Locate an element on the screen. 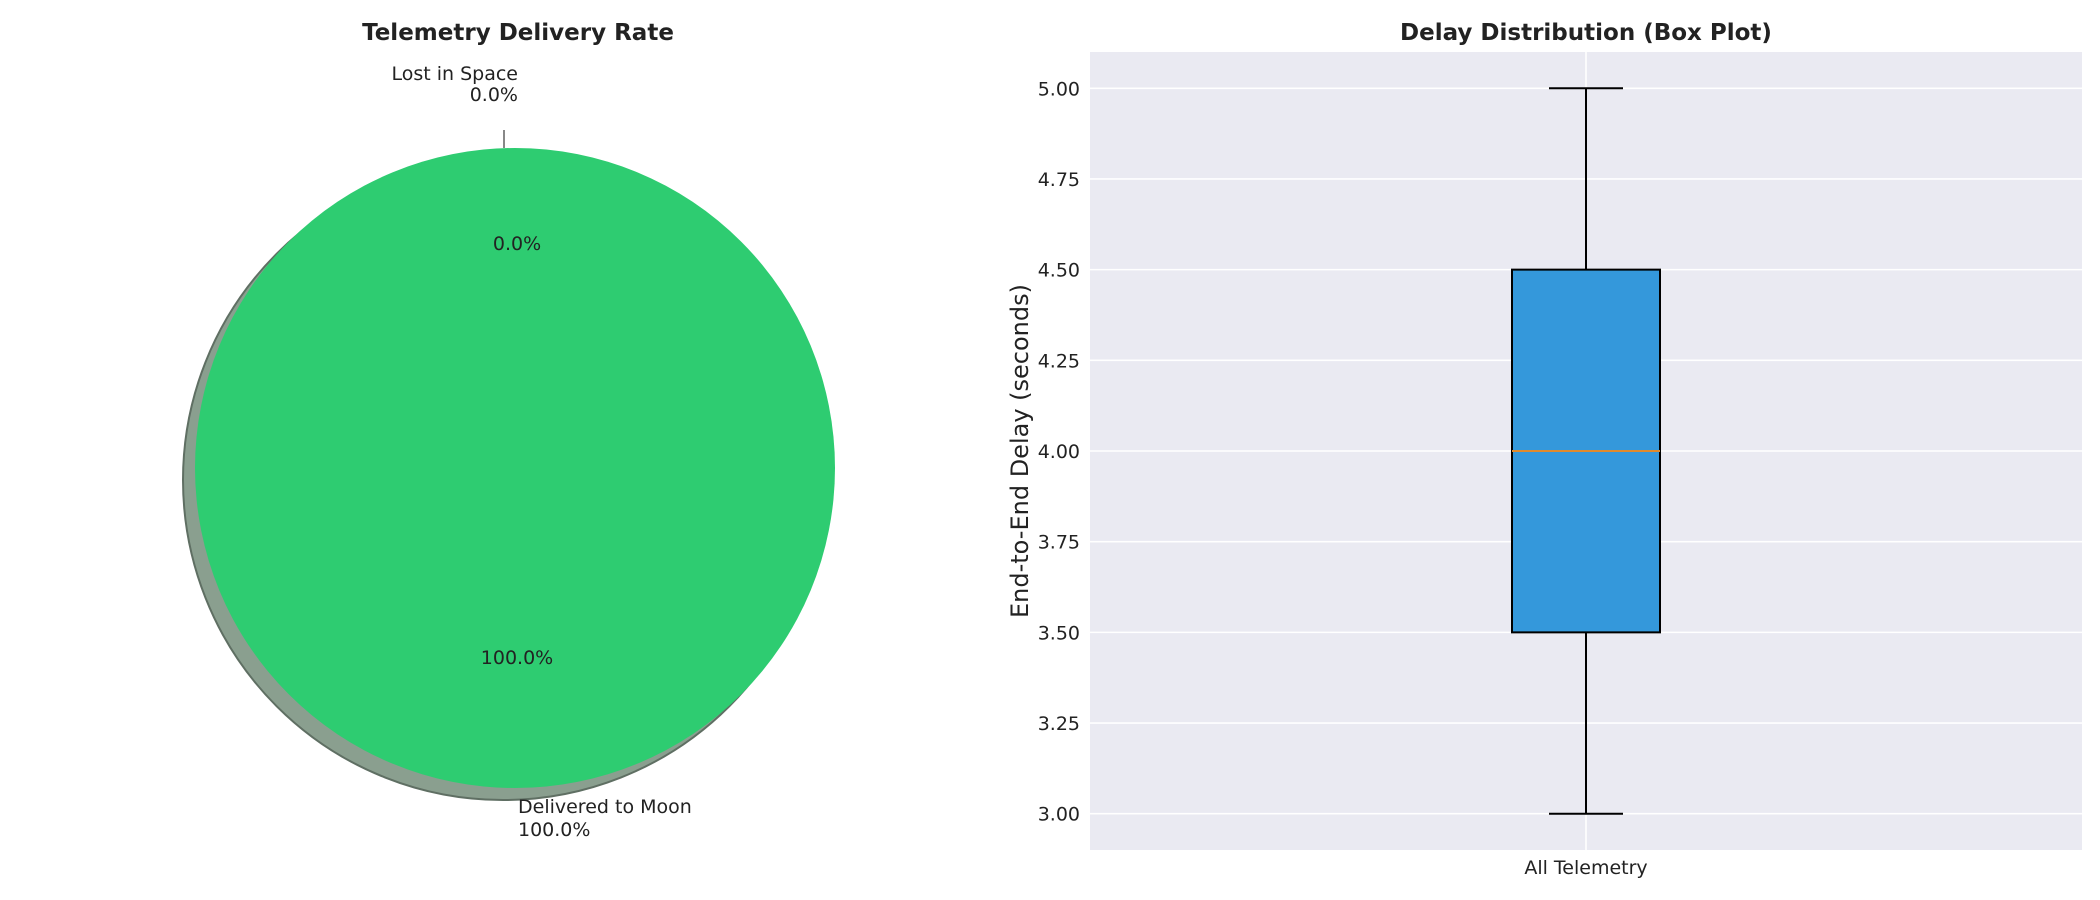 The image size is (2100, 900). pie-pct-lost: 0.0% is located at coordinates (517, 244).